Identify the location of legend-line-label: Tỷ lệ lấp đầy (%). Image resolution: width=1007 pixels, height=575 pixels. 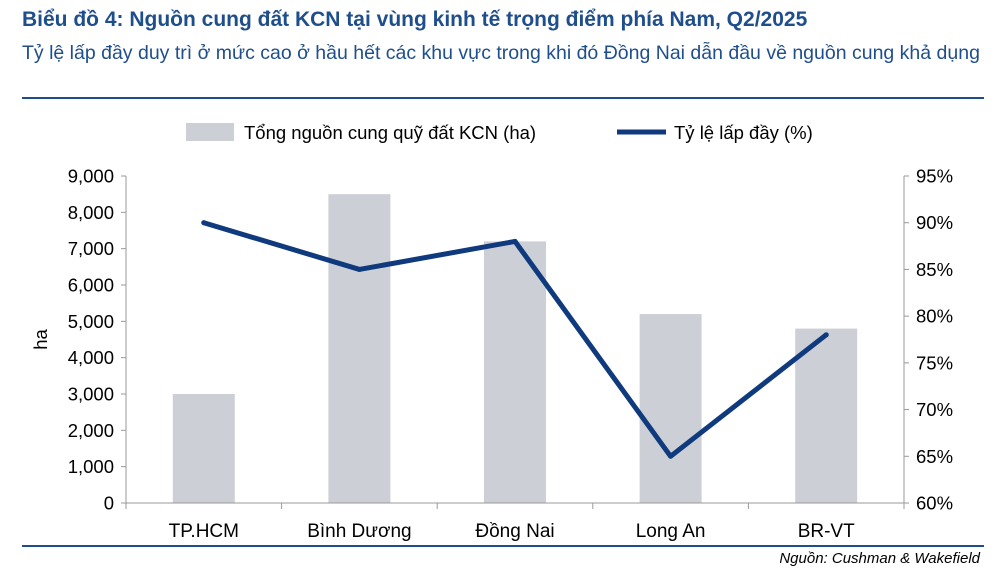
(743, 132).